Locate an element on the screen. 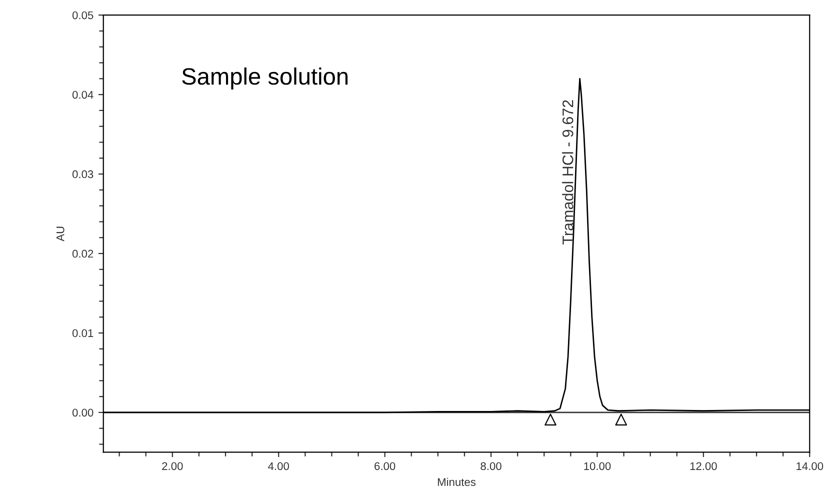  y-tick-label: 0.05 is located at coordinates (83, 15).